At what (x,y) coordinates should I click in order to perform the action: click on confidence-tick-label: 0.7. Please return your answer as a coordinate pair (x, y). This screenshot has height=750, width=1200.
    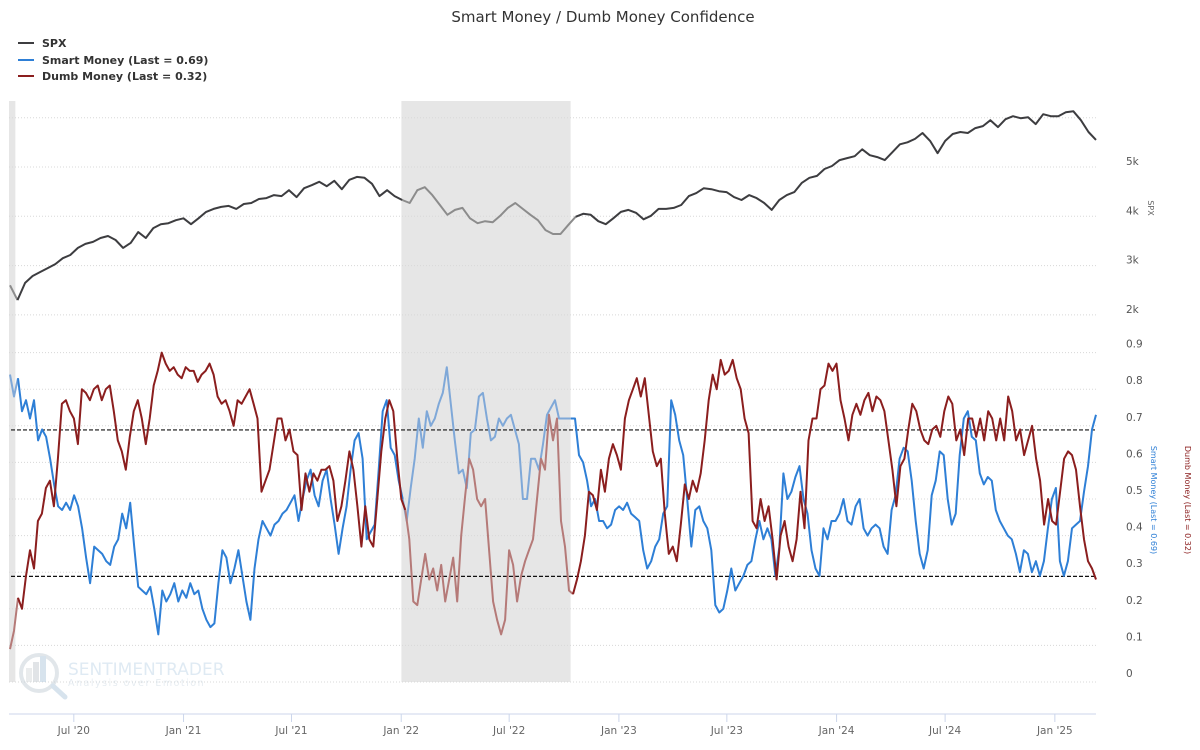
    Looking at the image, I should click on (1134, 418).